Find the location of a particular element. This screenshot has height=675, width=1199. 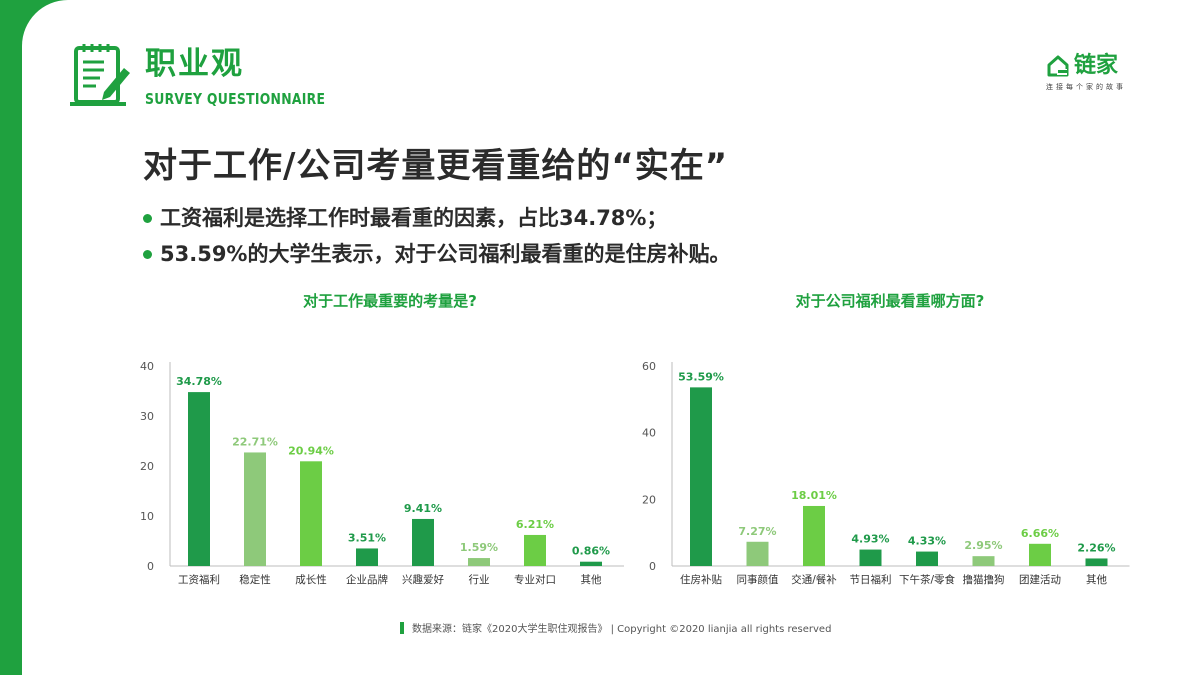

slide-title: 对于工作/公司考量更看重给的“实在” is located at coordinates (436, 166).